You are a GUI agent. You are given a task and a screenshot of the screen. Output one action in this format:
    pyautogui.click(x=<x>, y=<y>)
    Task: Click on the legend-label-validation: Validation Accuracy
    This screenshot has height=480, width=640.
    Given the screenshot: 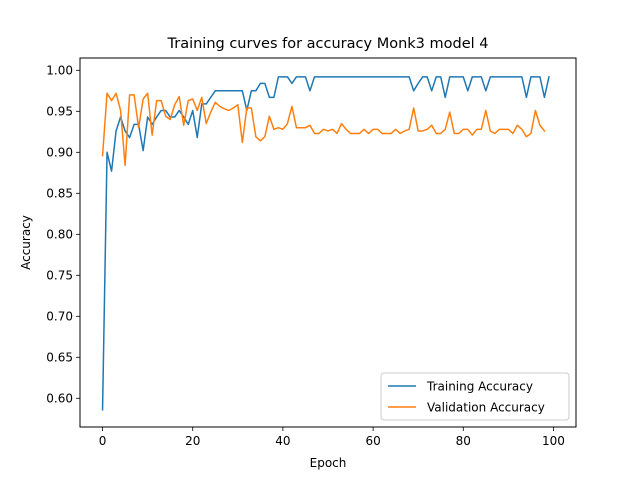 What is the action you would take?
    pyautogui.click(x=486, y=408)
    